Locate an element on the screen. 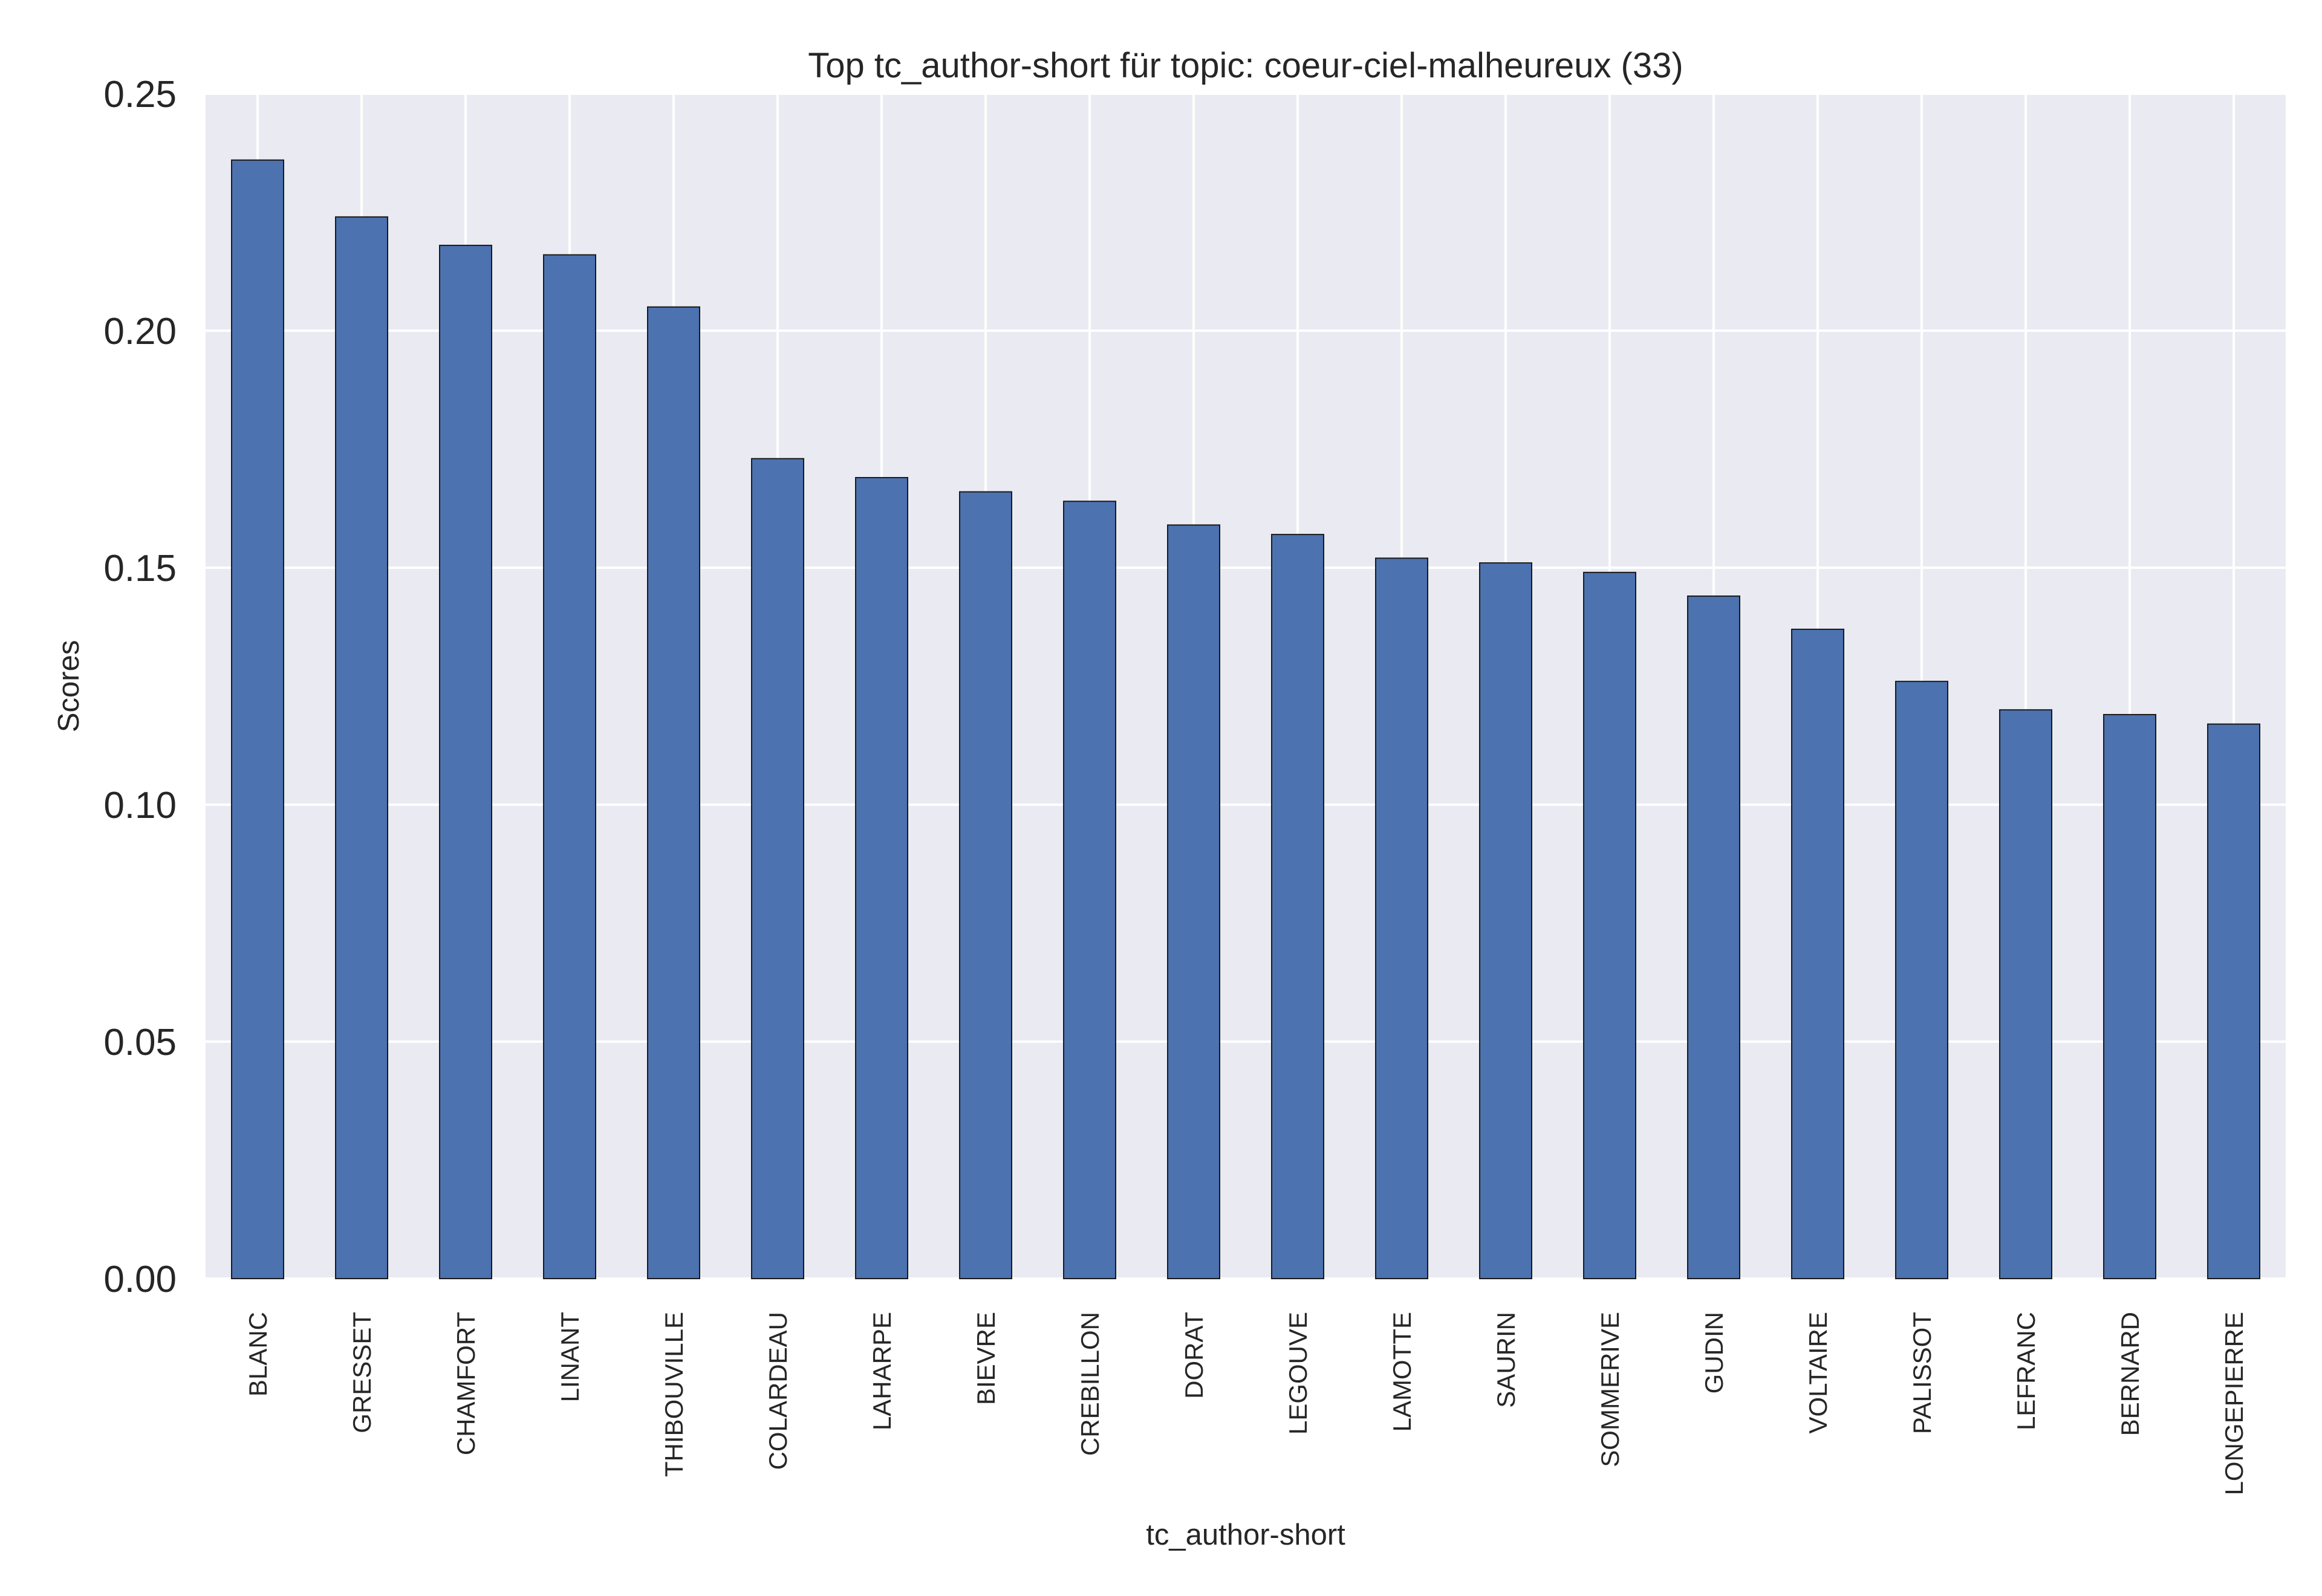 This screenshot has height=1596, width=2322. bar-crebillon is located at coordinates (1089, 890).